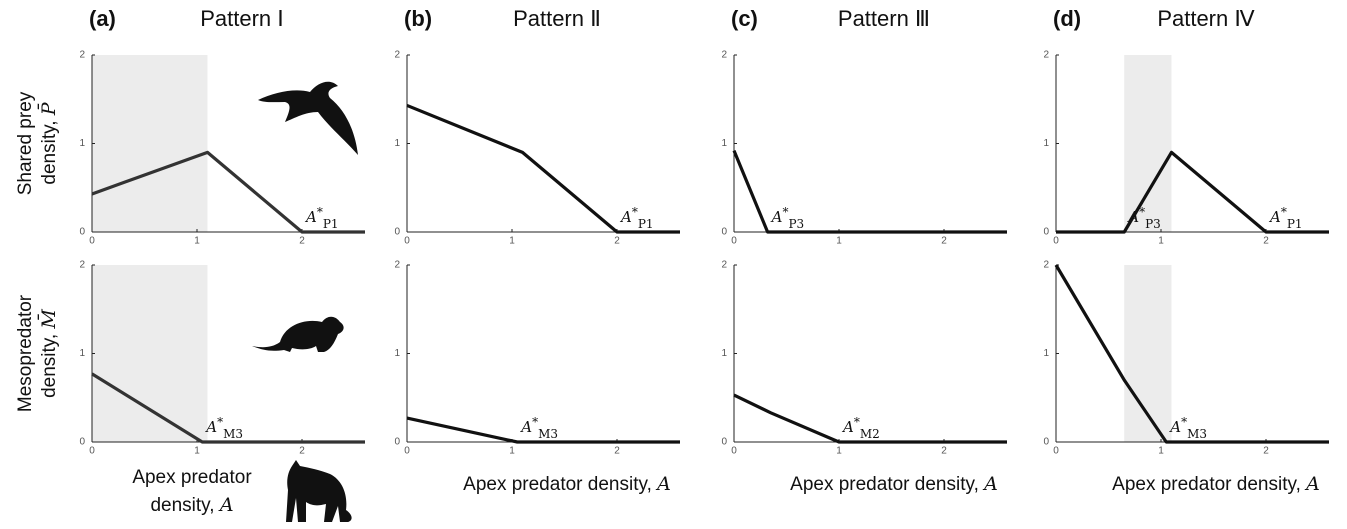  What do you see at coordinates (48, 319) in the screenshot?
I see `y-label-var: M̄` at bounding box center [48, 319].